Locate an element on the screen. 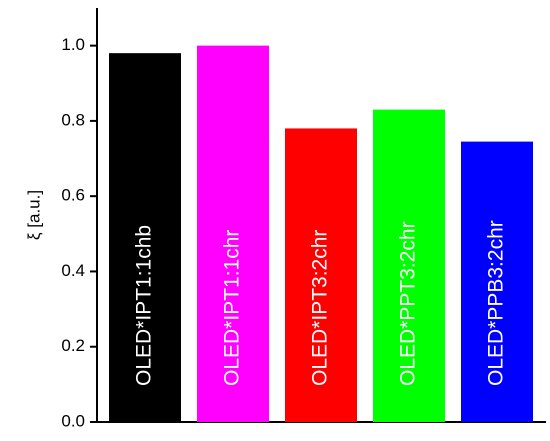 The image size is (550, 441). y-tick-label: 0.4 is located at coordinates (73, 270).